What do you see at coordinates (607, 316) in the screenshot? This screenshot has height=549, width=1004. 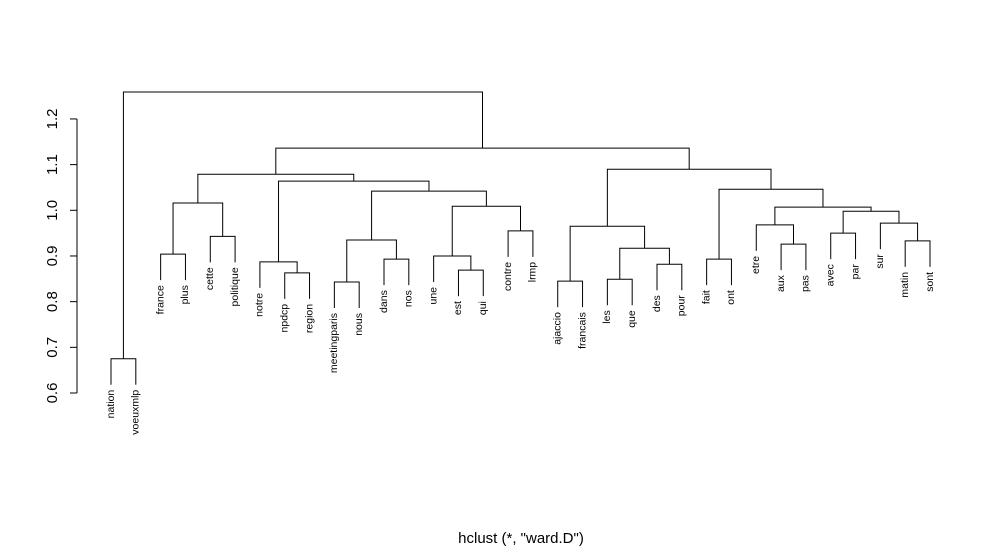 I see `leaf-label: les` at bounding box center [607, 316].